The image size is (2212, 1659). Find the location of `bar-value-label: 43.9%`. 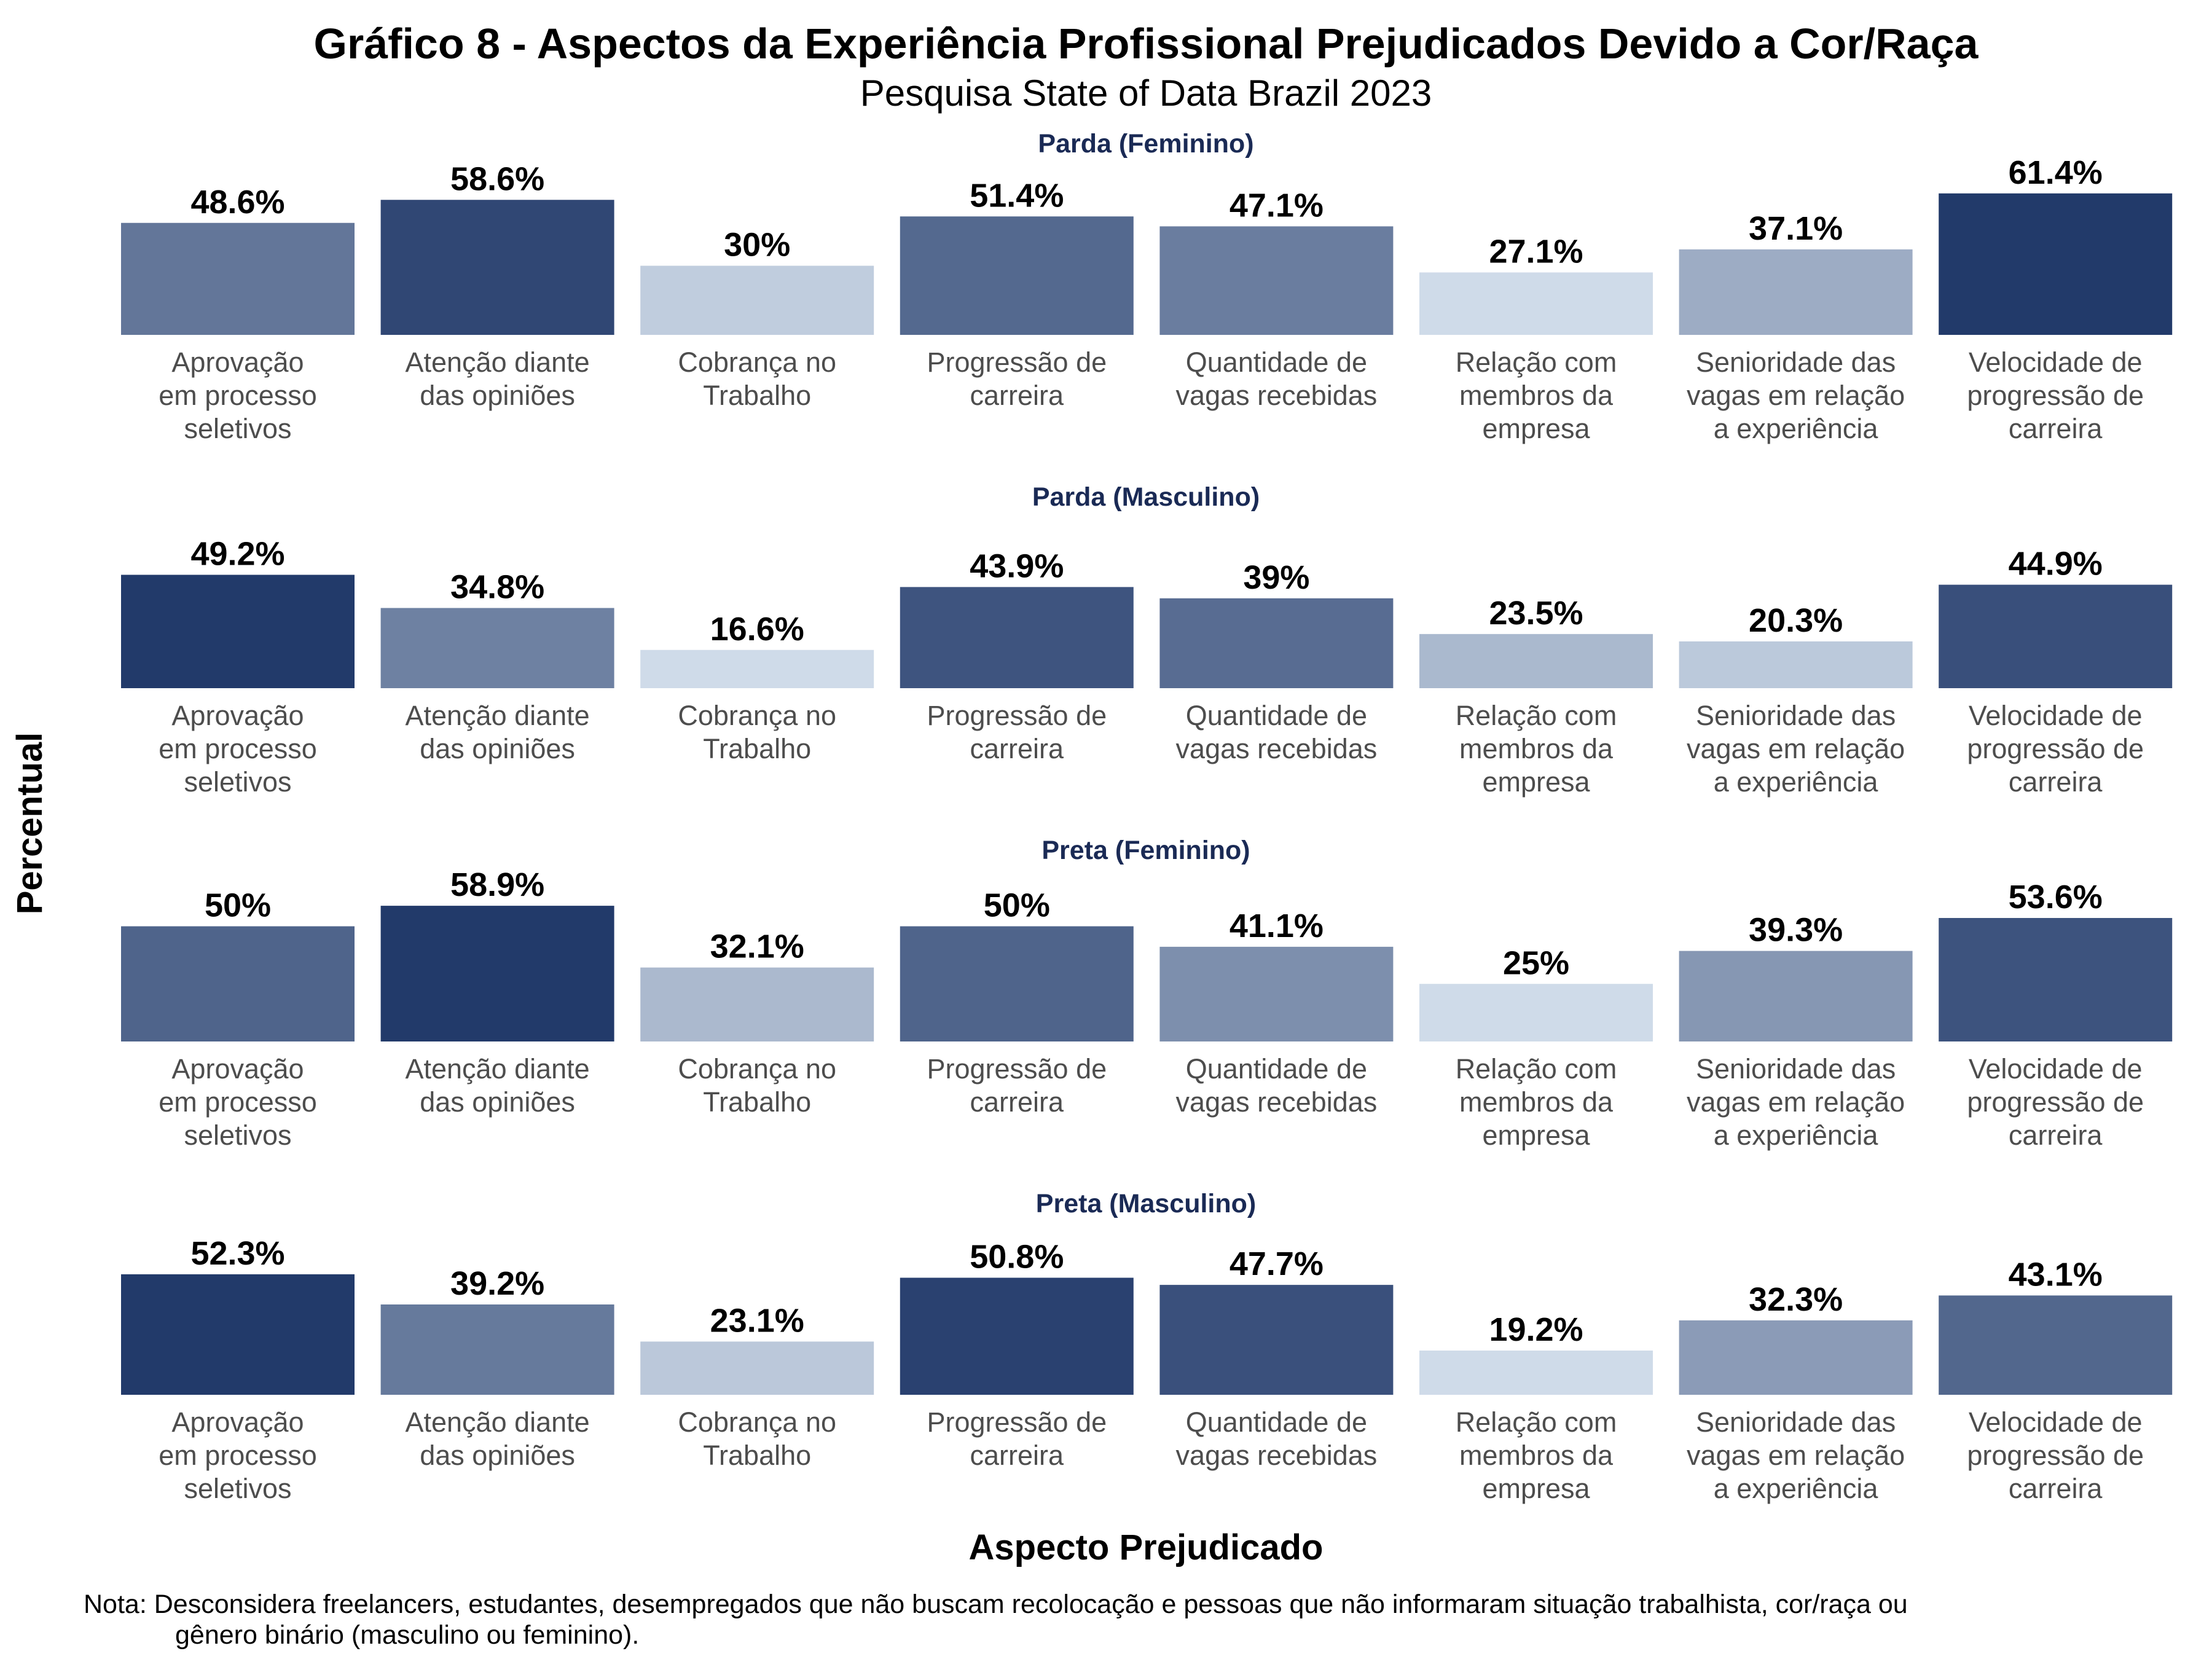

bar-value-label: 43.9% is located at coordinates (1017, 565).